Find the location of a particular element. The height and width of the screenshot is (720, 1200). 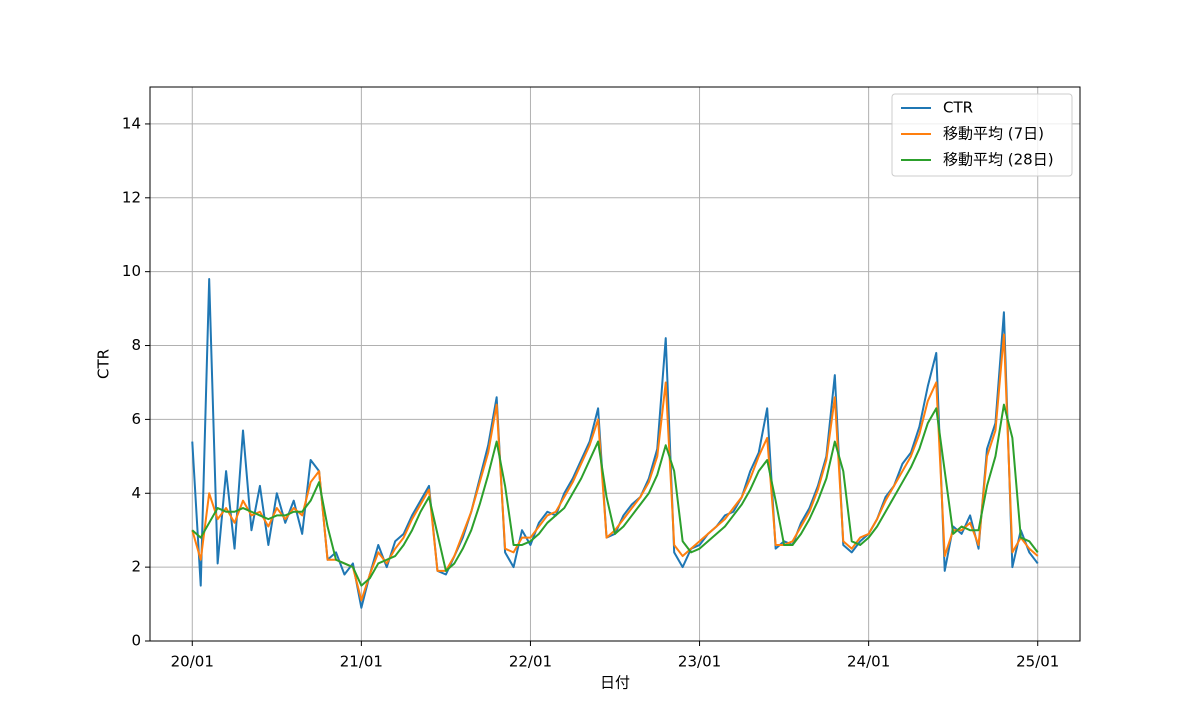

y-tick-label: 2 is located at coordinates (136, 567).